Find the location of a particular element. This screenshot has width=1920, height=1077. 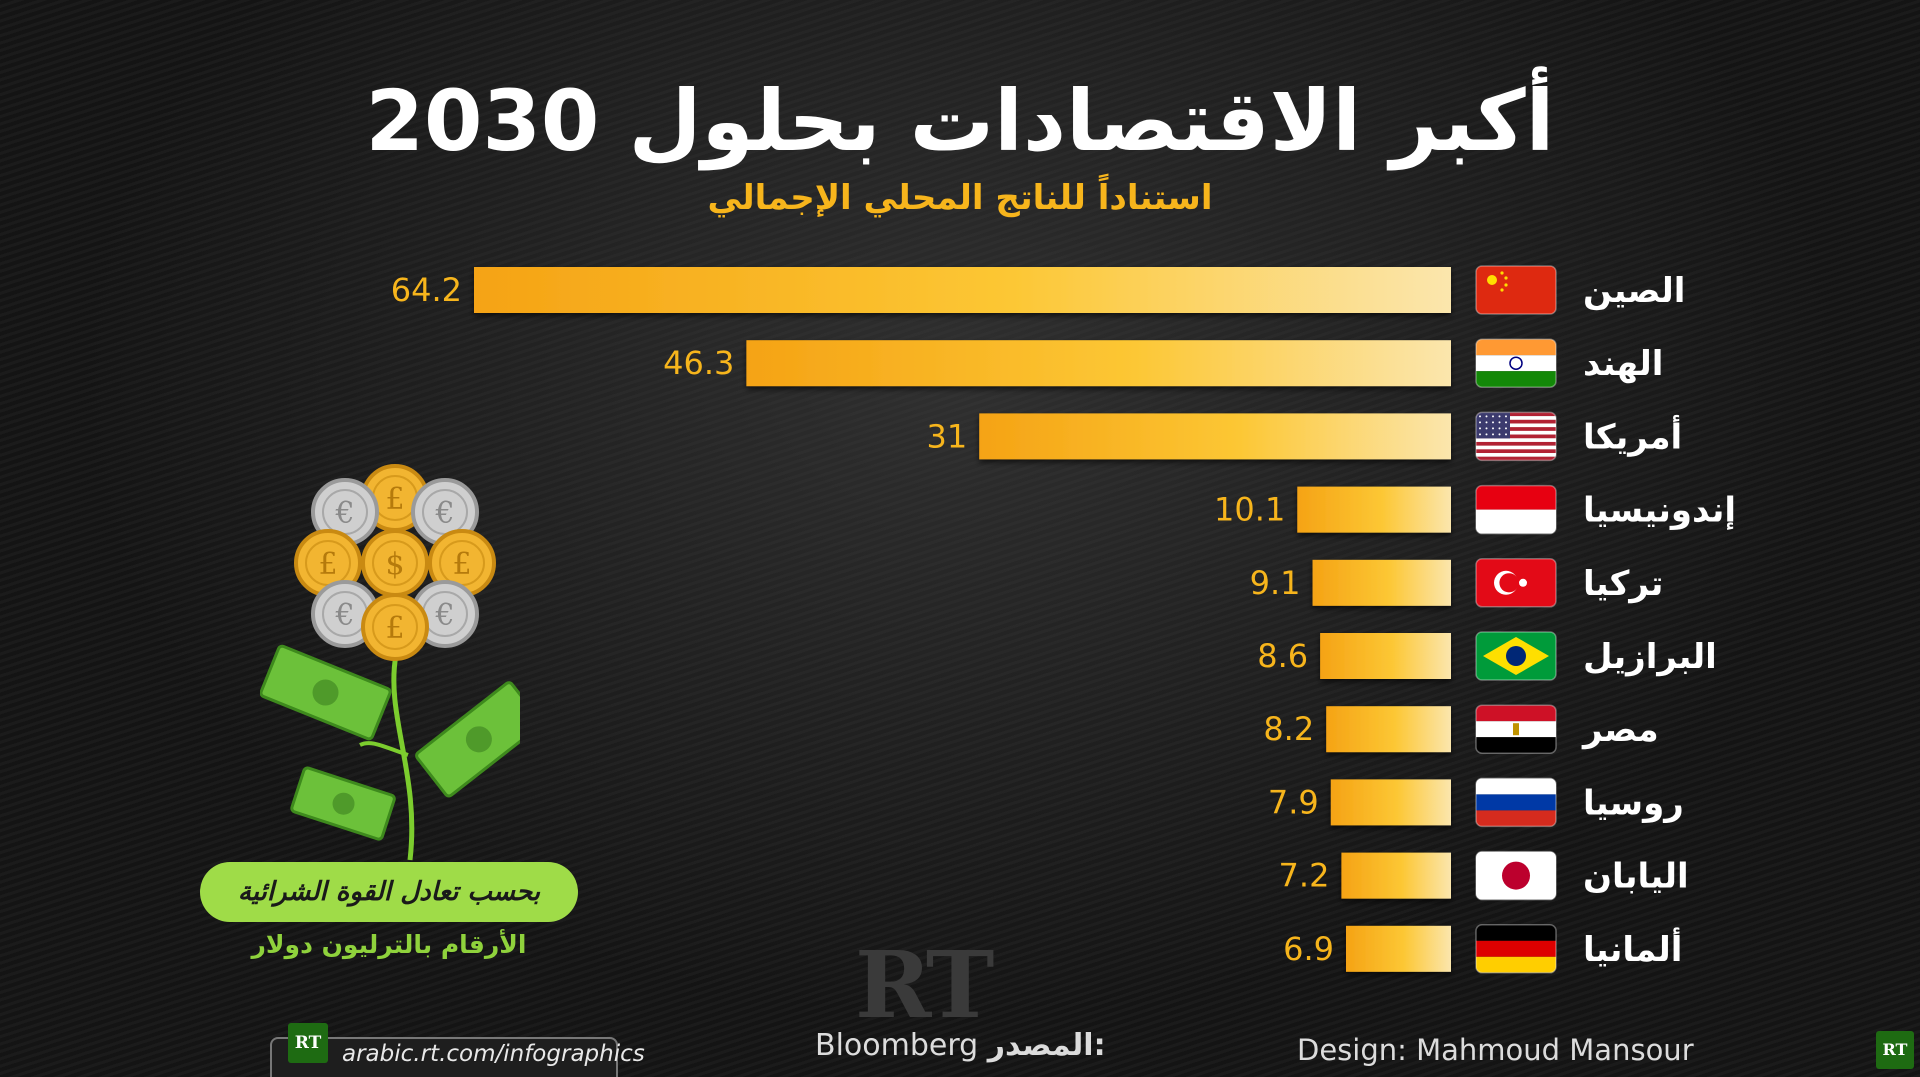

flag-globe is located at coordinates (1516, 656).